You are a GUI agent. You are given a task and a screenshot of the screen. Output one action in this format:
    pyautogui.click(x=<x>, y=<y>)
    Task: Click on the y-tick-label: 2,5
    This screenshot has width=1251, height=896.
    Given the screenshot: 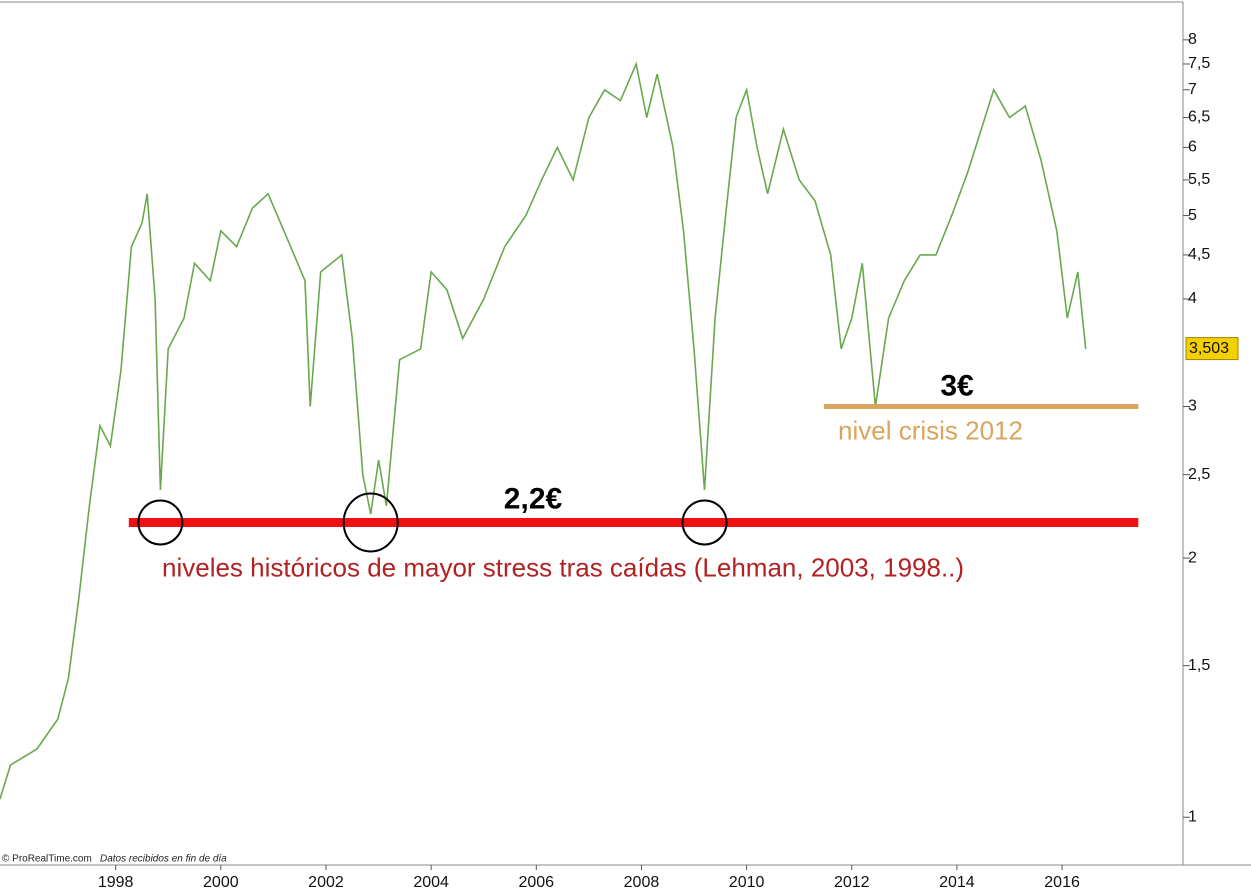 What is the action you would take?
    pyautogui.click(x=1199, y=474)
    